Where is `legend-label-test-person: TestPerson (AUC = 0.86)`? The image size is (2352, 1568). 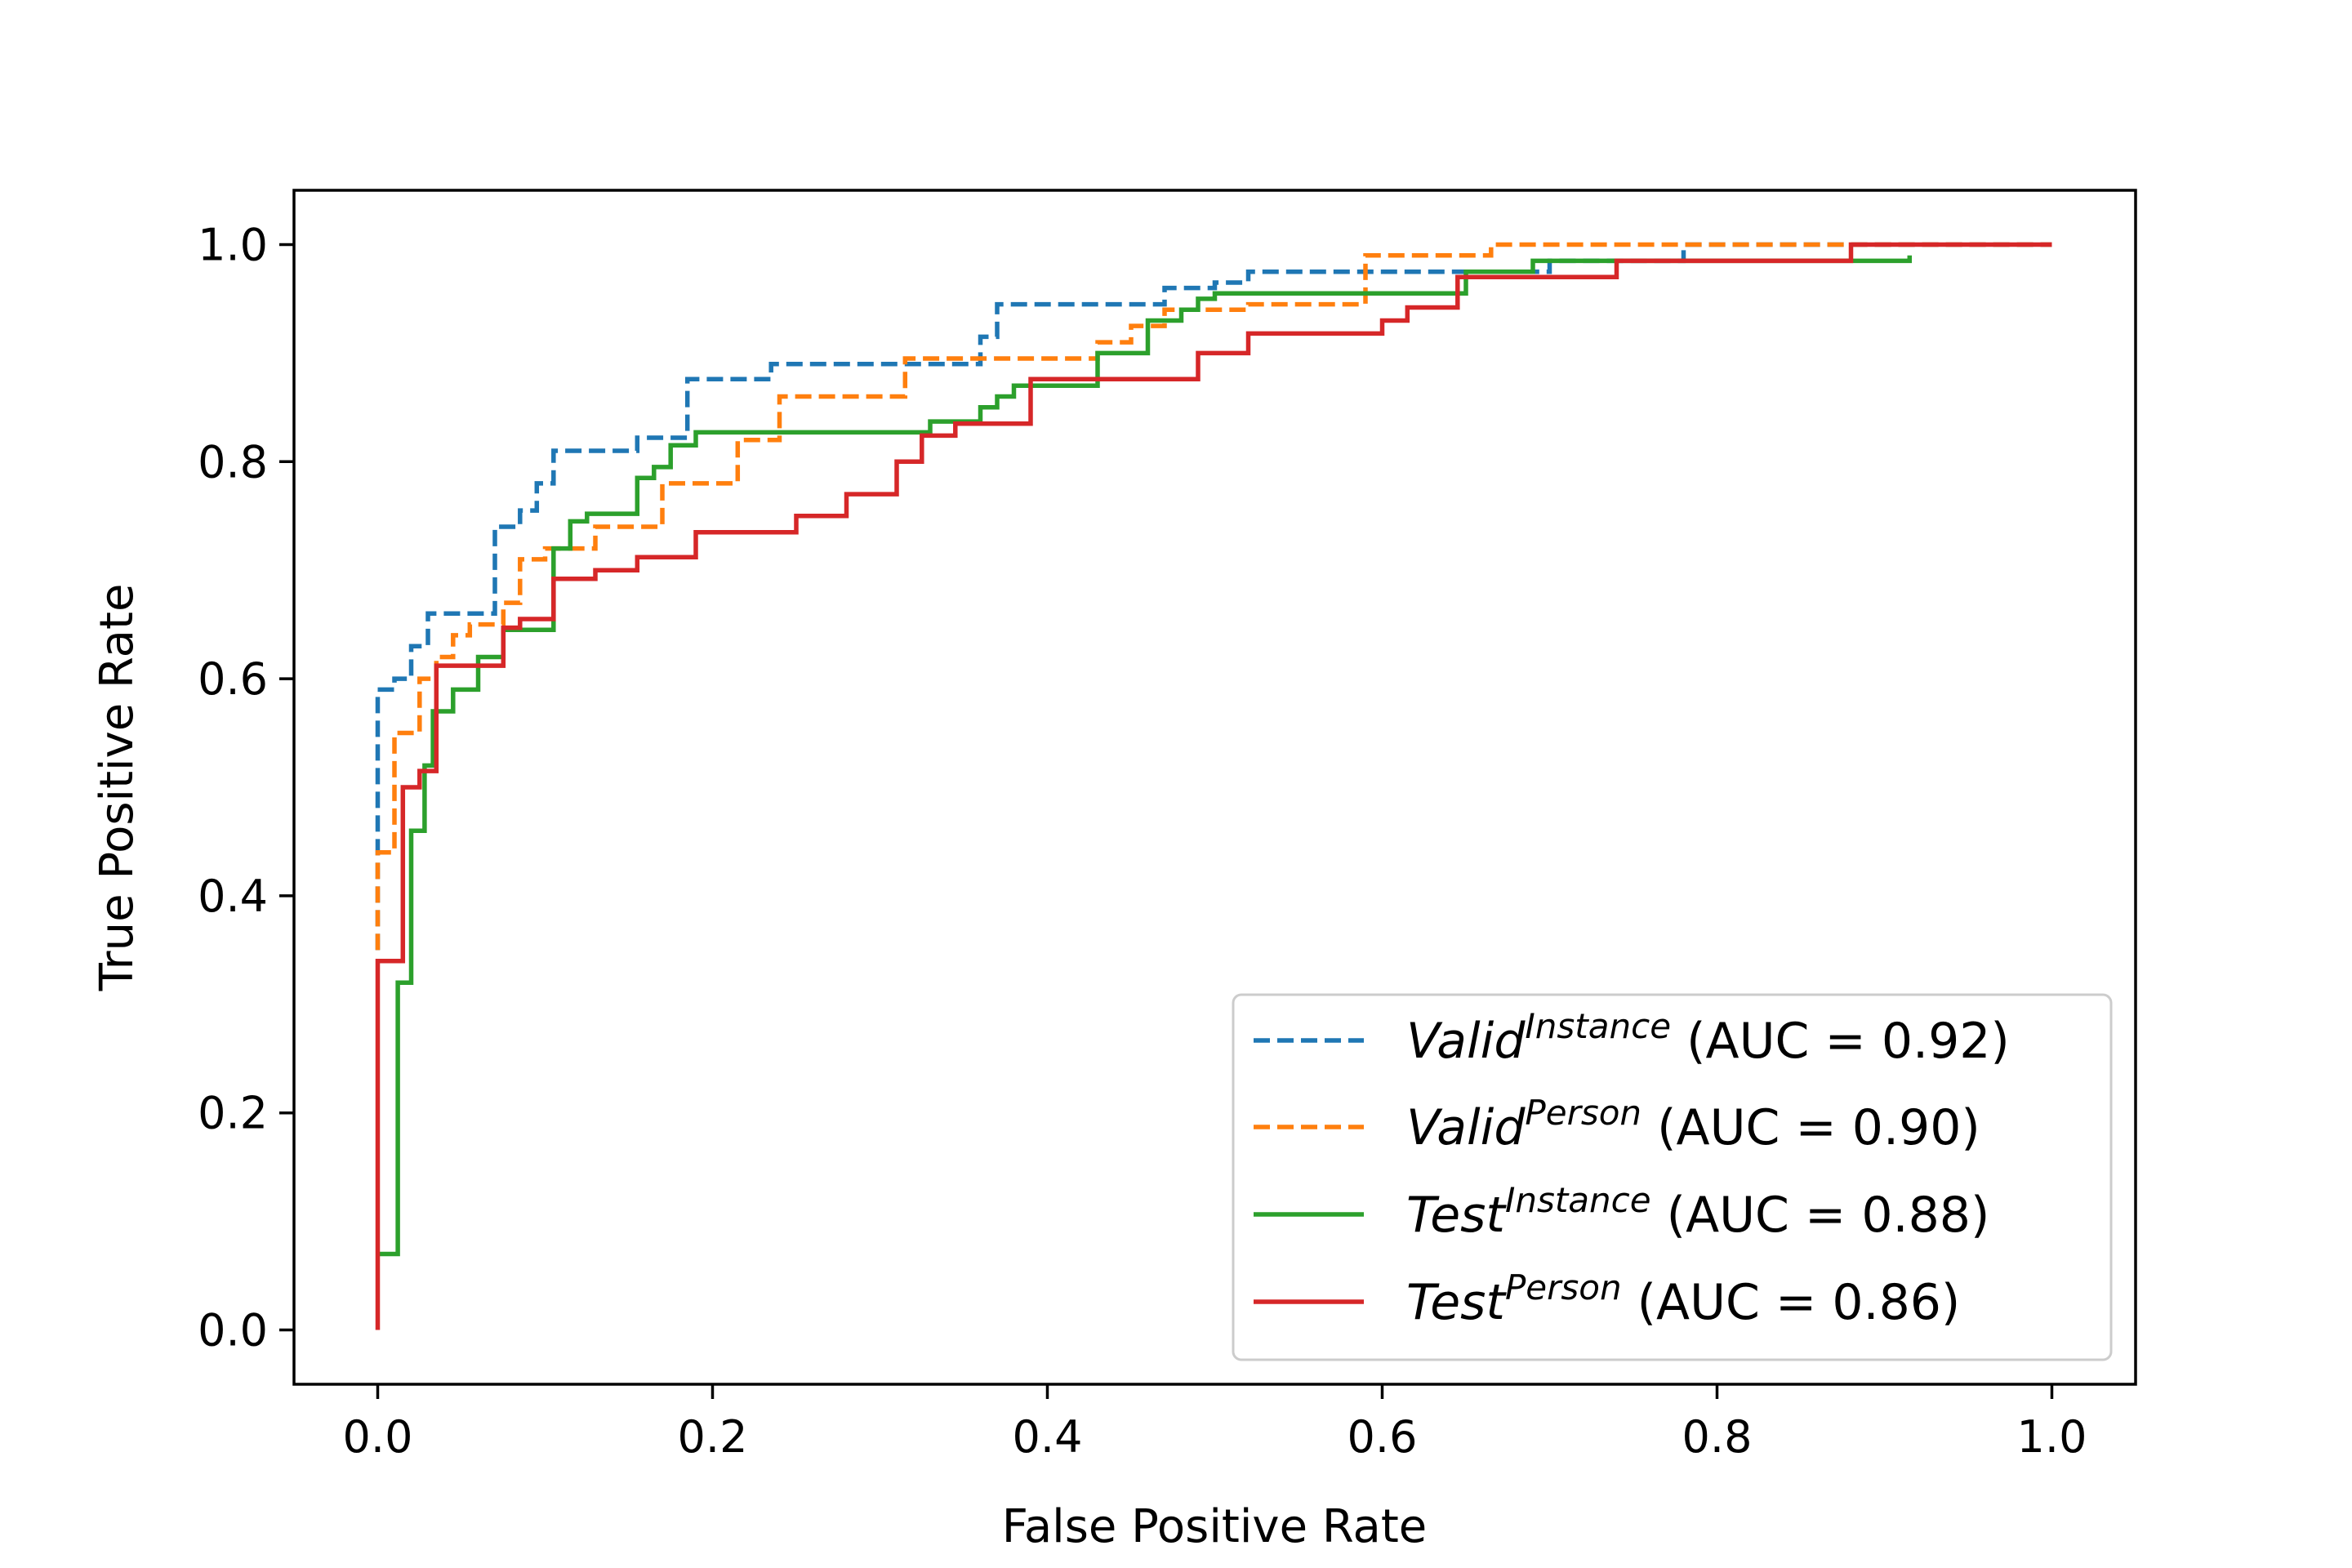
legend-label-test-person: TestPerson (AUC = 0.86) is located at coordinates (1683, 1299).